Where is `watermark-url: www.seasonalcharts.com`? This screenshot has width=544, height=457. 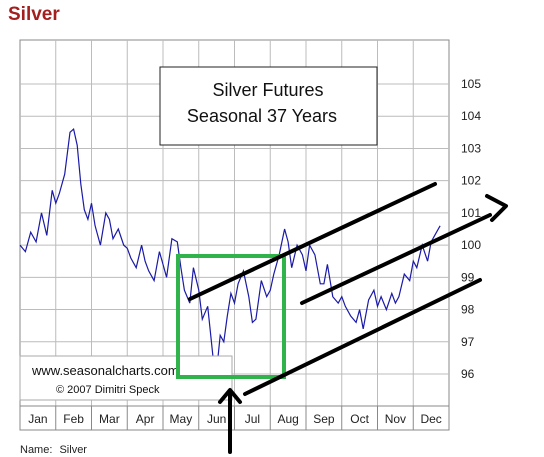 watermark-url: www.seasonalcharts.com is located at coordinates (105, 370).